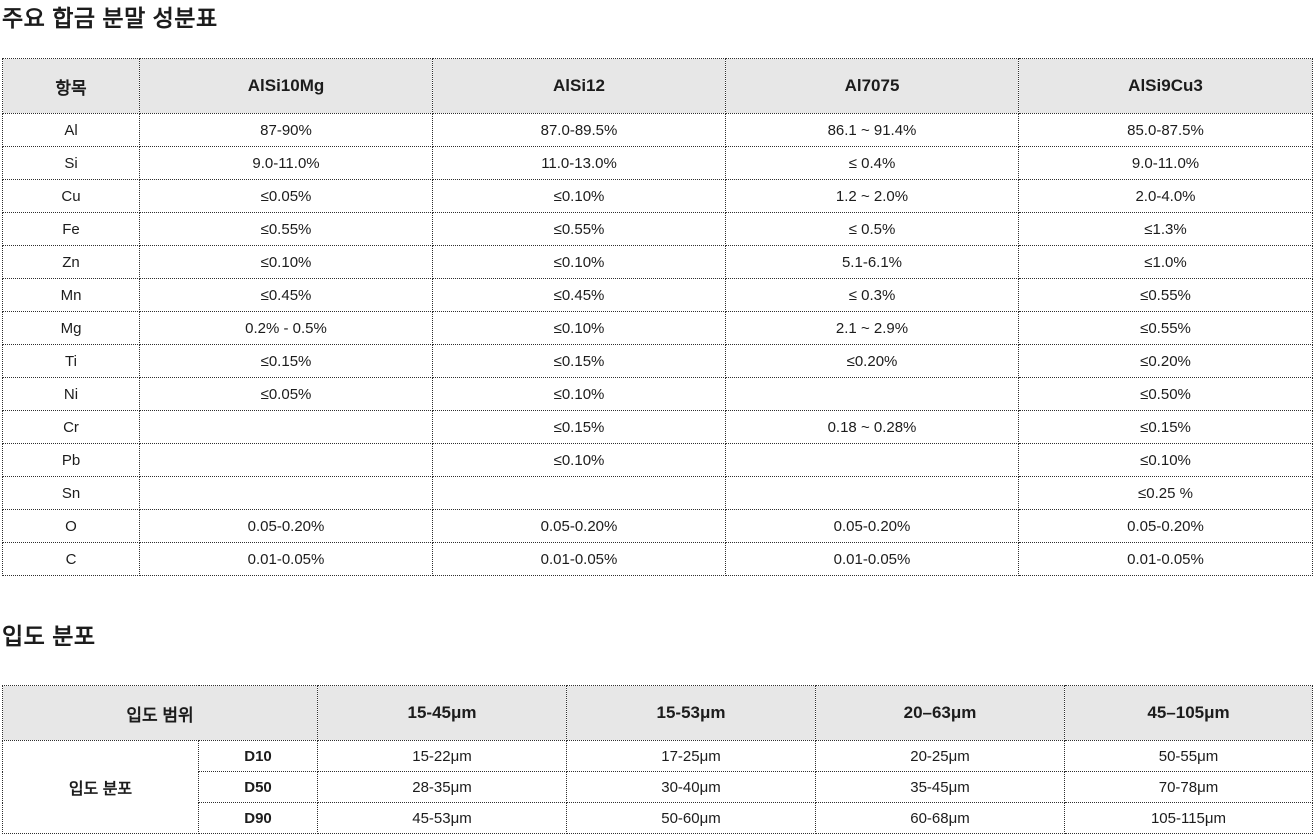  I want to click on value-alsi9cu3: ≤0.50%, so click(1165, 394).